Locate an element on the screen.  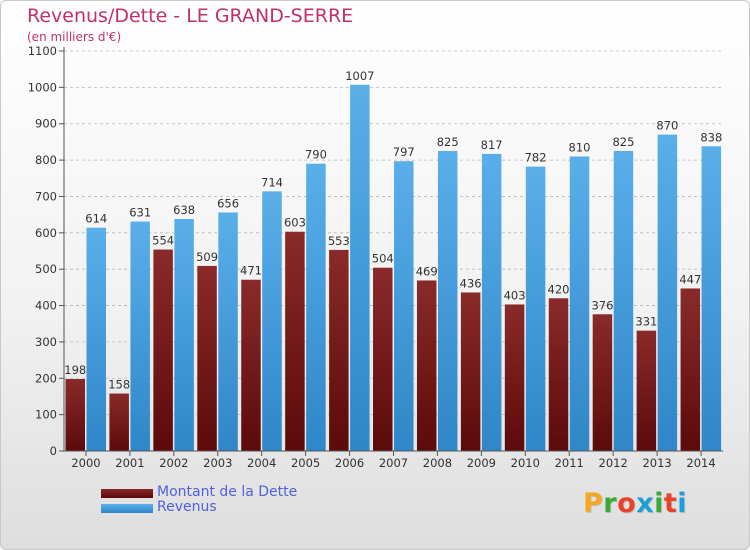
y-tick-label: 1000 is located at coordinates (42, 87).